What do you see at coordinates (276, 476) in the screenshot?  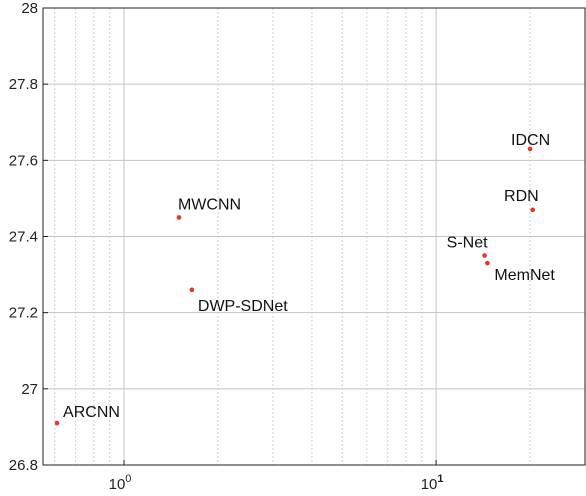 I see `x-axis-ticks: 10⁰ 10¹` at bounding box center [276, 476].